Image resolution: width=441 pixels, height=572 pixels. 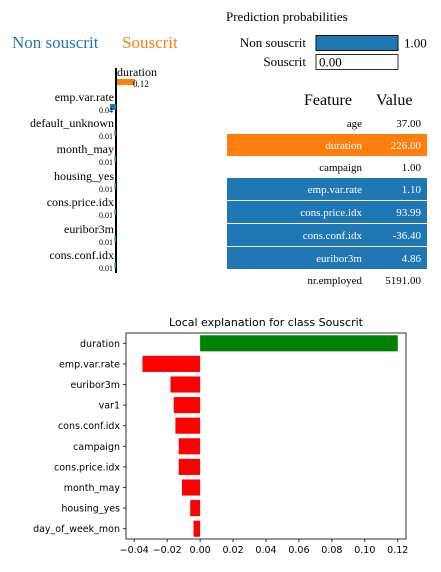 What do you see at coordinates (335, 190) in the screenshot?
I see `feature-name: emp.var.rate` at bounding box center [335, 190].